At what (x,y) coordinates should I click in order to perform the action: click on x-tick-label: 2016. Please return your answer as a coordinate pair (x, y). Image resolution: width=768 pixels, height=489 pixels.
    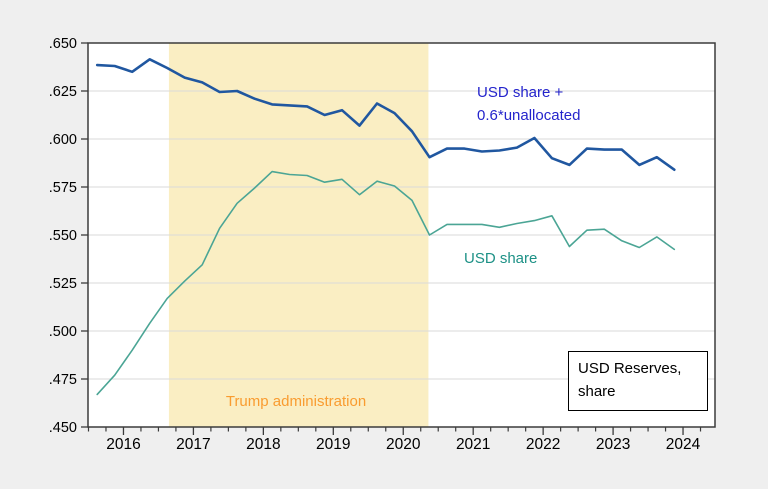
    Looking at the image, I should click on (123, 444).